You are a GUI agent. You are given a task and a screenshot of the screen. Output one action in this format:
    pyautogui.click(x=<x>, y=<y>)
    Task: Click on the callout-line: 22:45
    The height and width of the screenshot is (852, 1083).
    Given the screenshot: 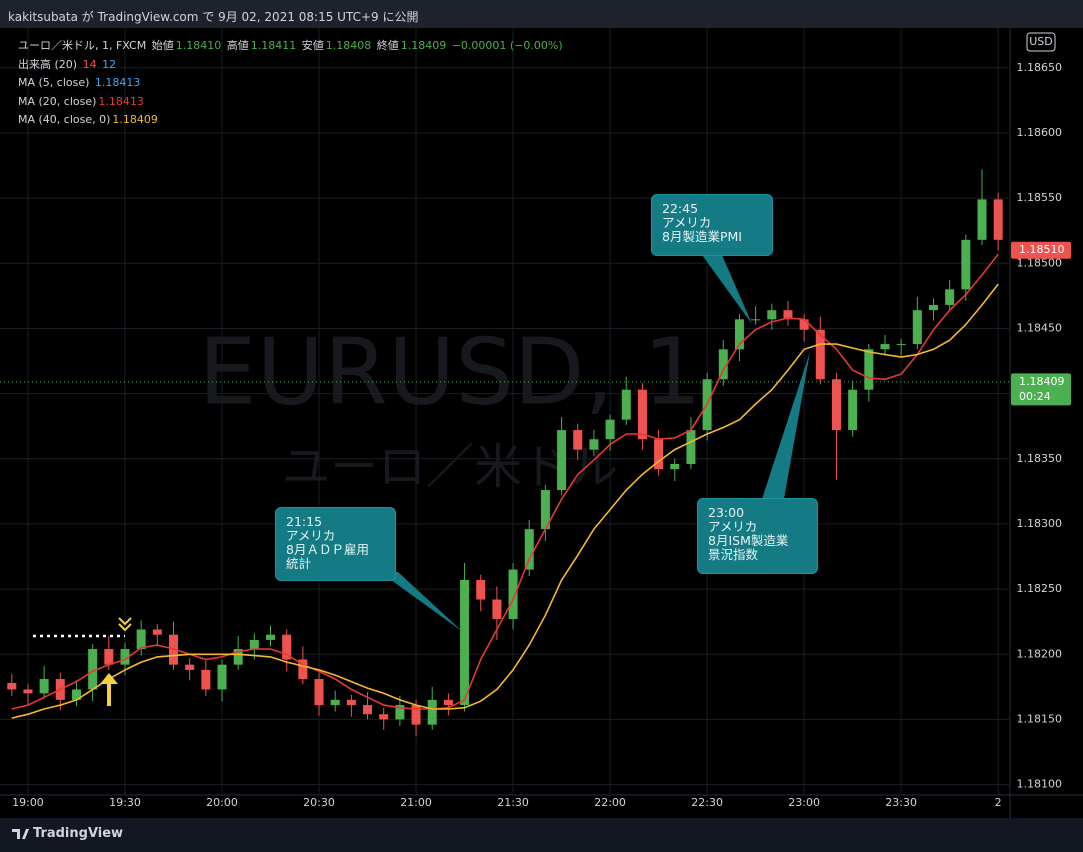 What is the action you would take?
    pyautogui.click(x=680, y=208)
    